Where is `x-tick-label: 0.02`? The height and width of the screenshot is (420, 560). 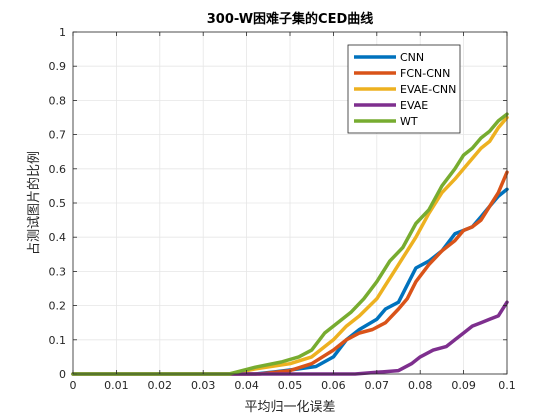 x-tick-label: 0.02 is located at coordinates (160, 385).